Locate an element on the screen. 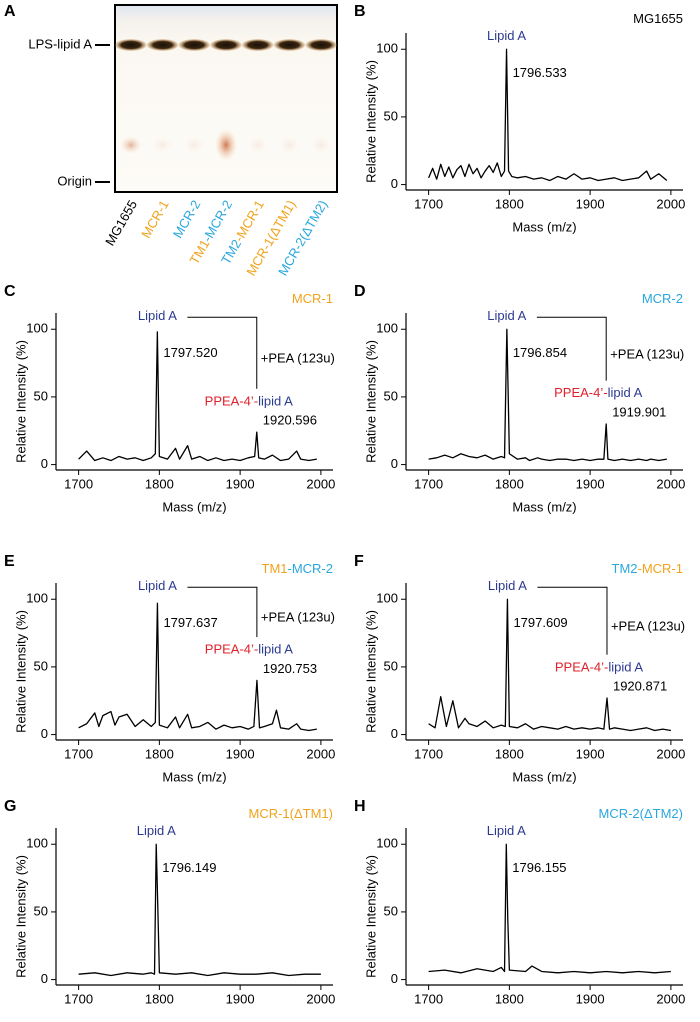 The image size is (700, 1022). gel-image is located at coordinates (226, 98).